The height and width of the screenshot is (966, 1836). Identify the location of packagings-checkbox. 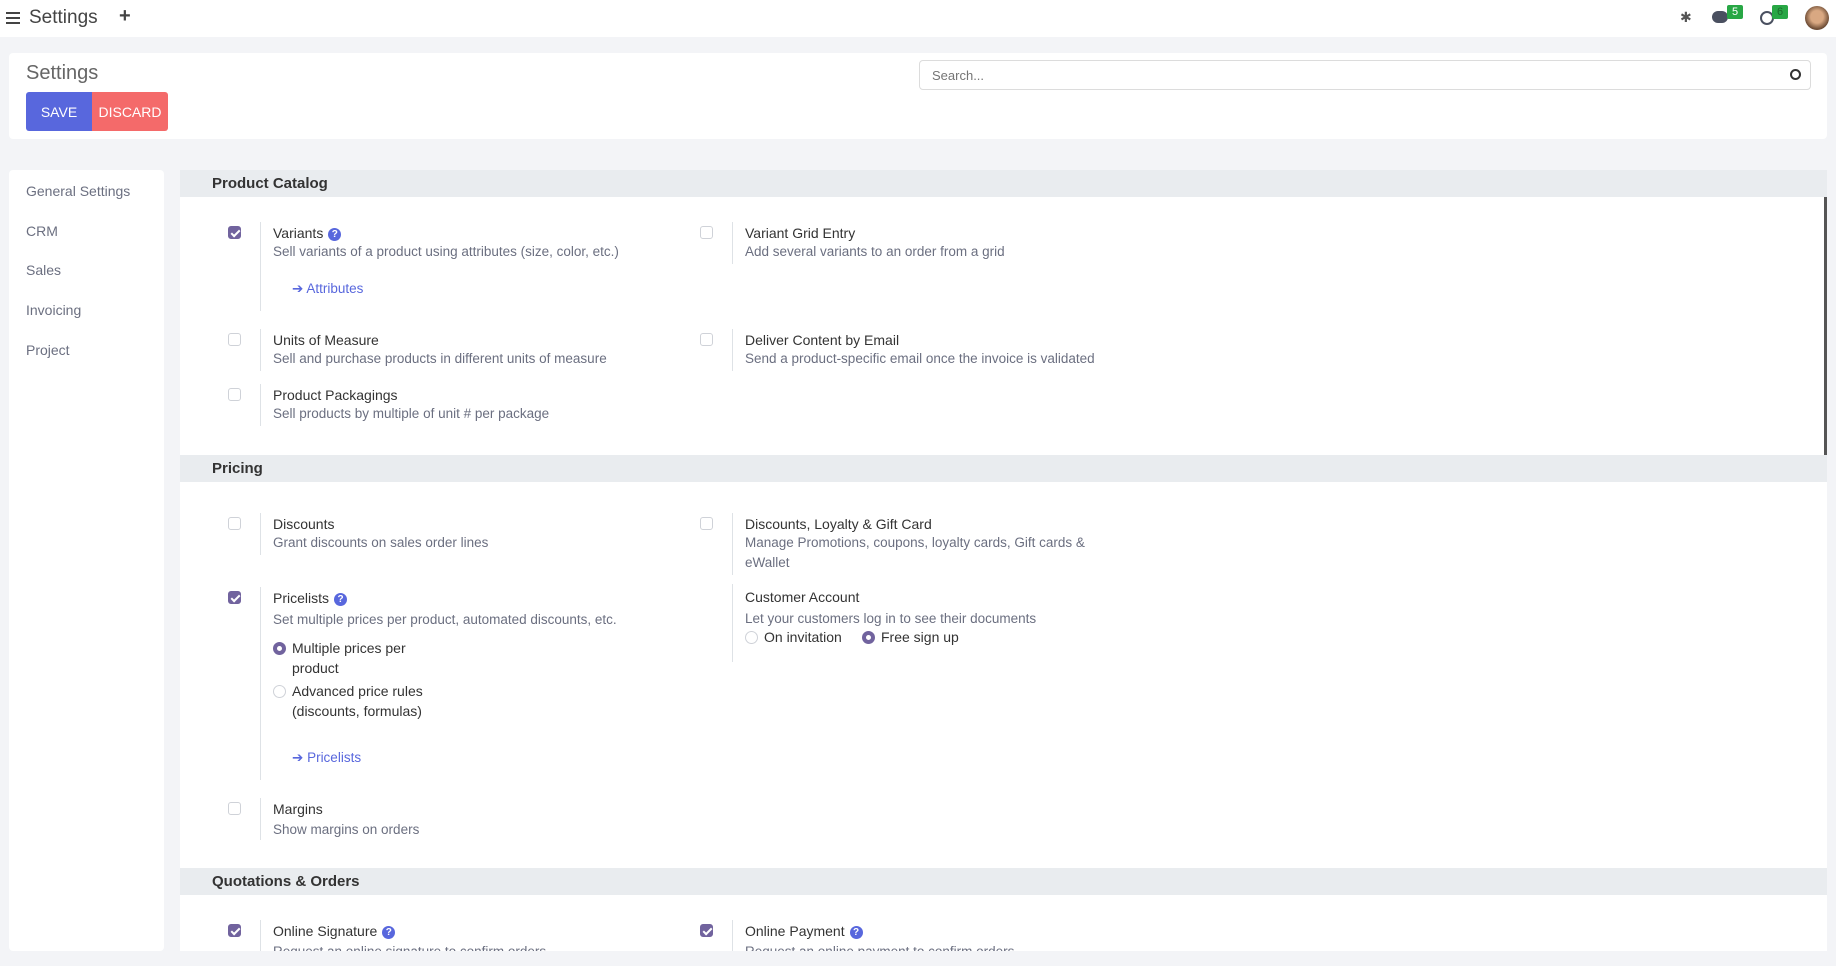
(234, 394).